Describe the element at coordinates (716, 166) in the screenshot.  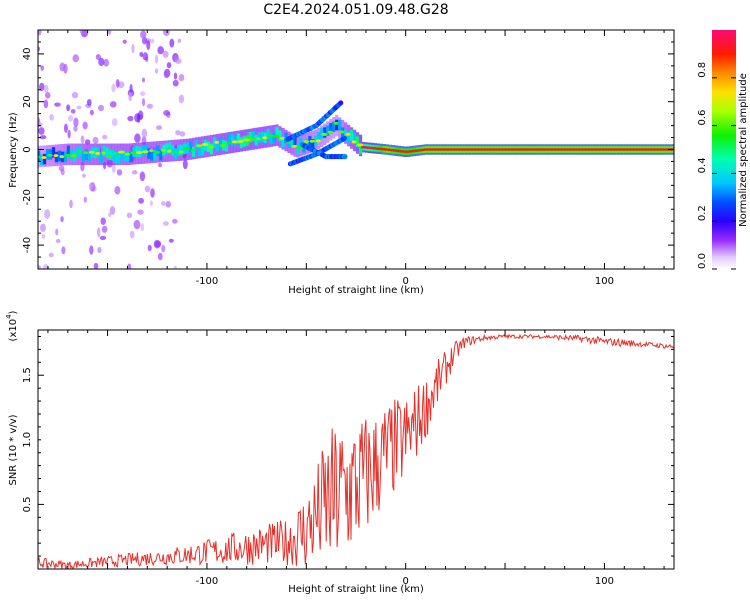
I see `colorbar-ticks: 0.0 0.2 0.4 0.6 0.8` at that location.